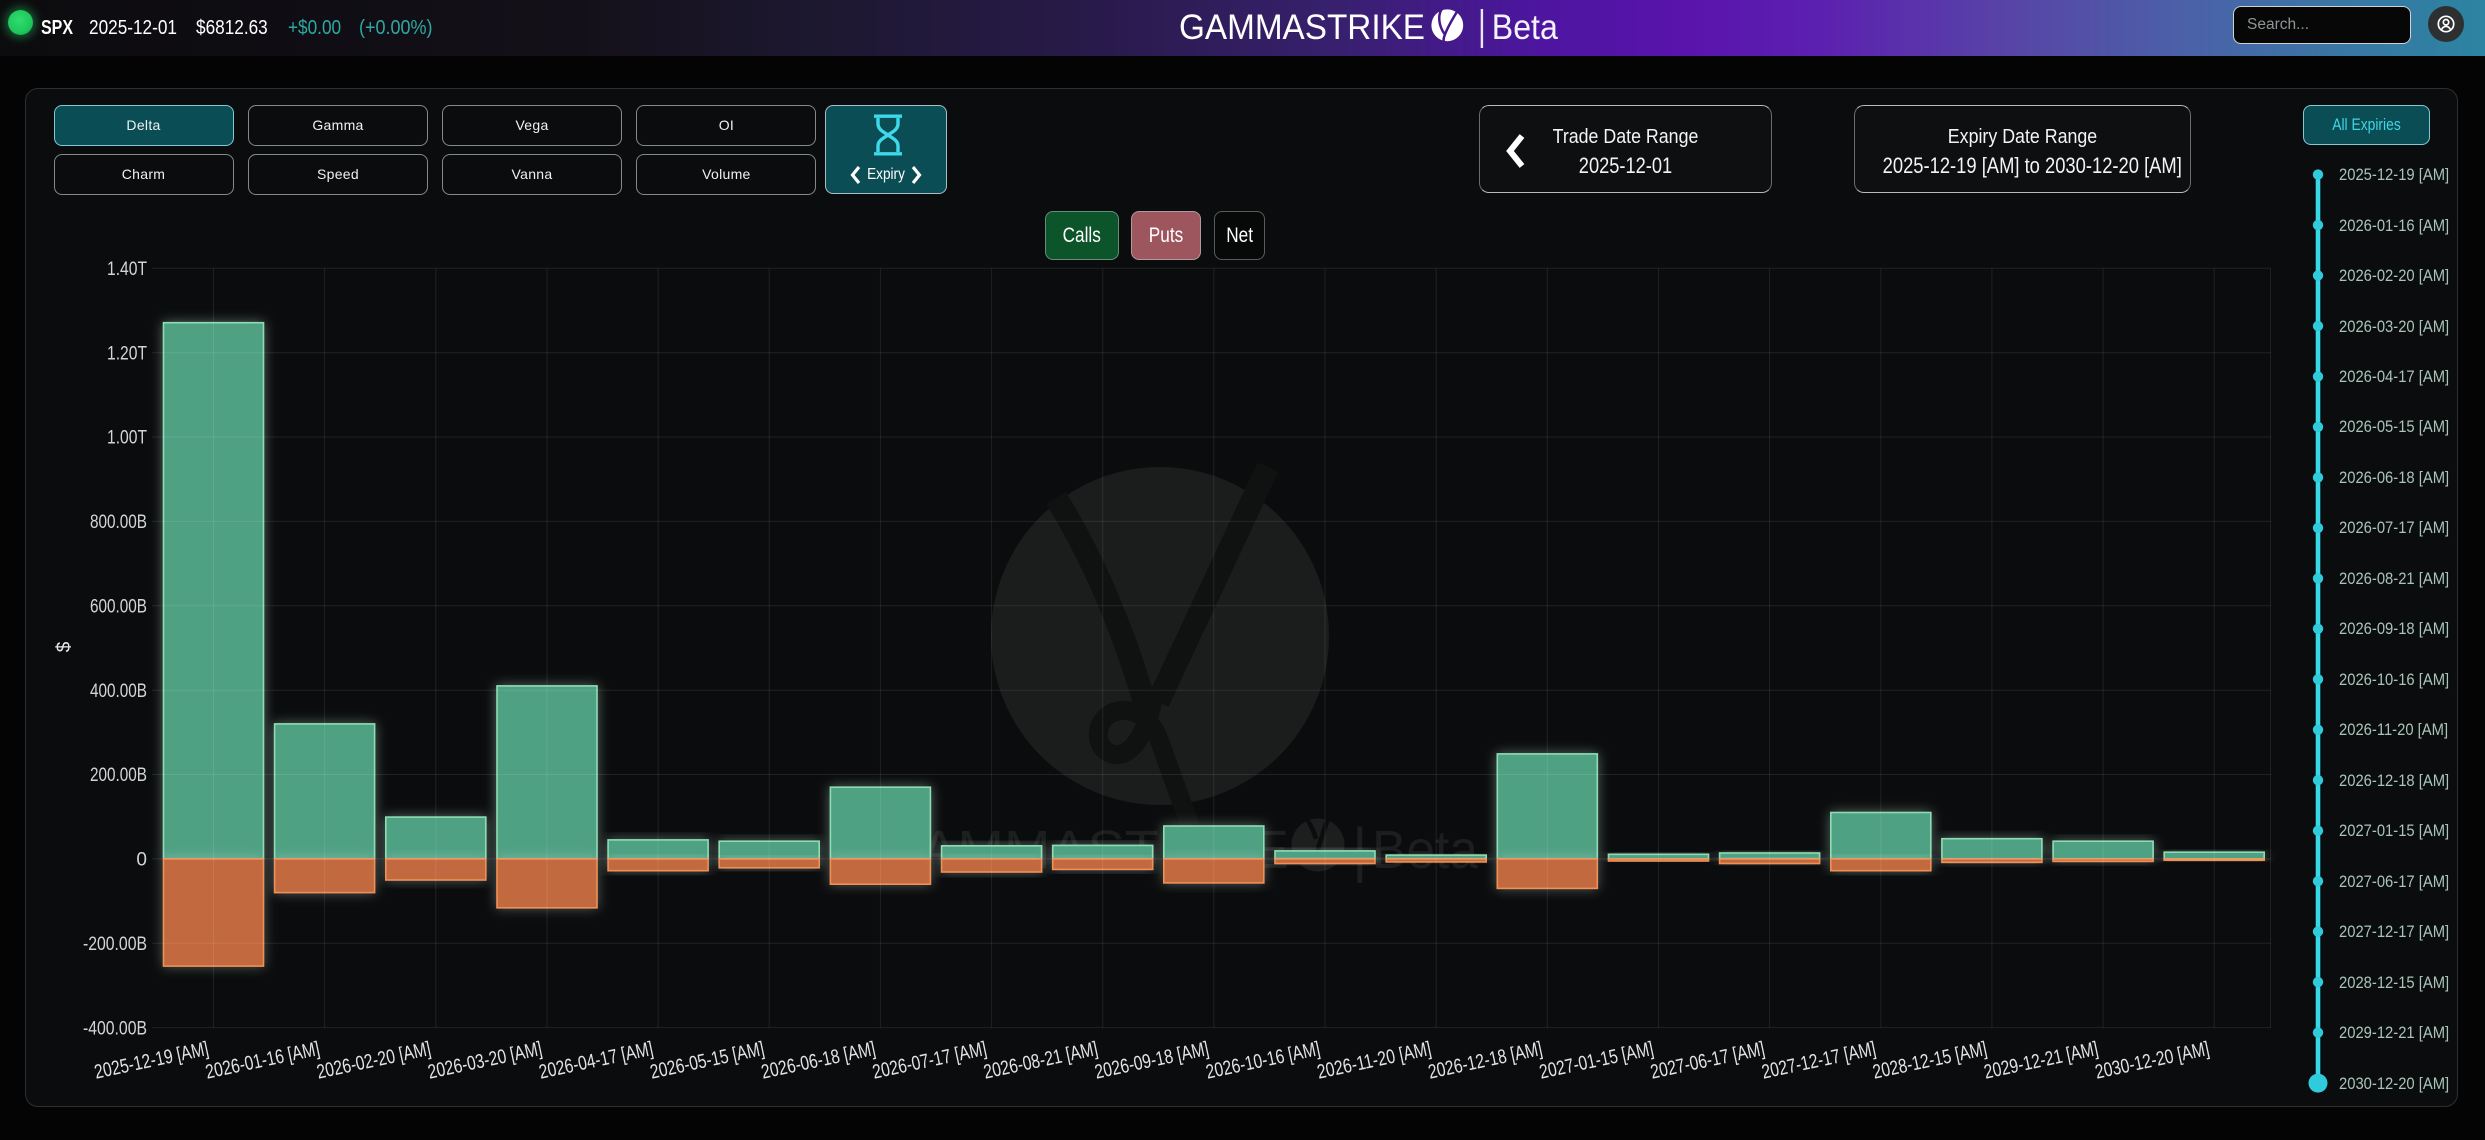 This screenshot has width=2485, height=1140. I want to click on svg-text: 2026-01-16 [AM], so click(263, 1061).